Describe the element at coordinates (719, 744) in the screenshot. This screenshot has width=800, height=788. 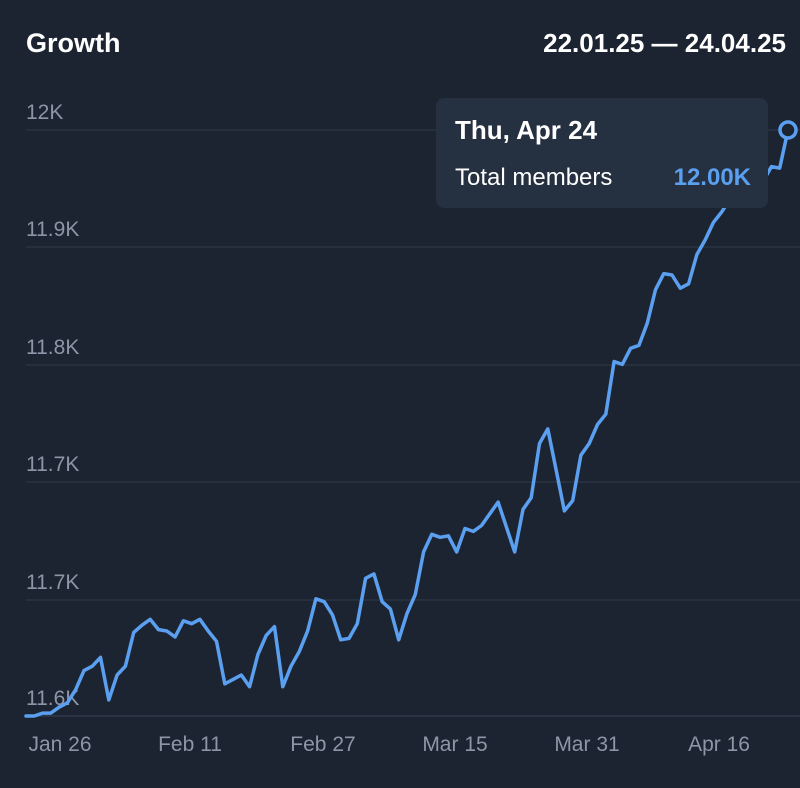
I see `x-tick-label: Apr 16` at that location.